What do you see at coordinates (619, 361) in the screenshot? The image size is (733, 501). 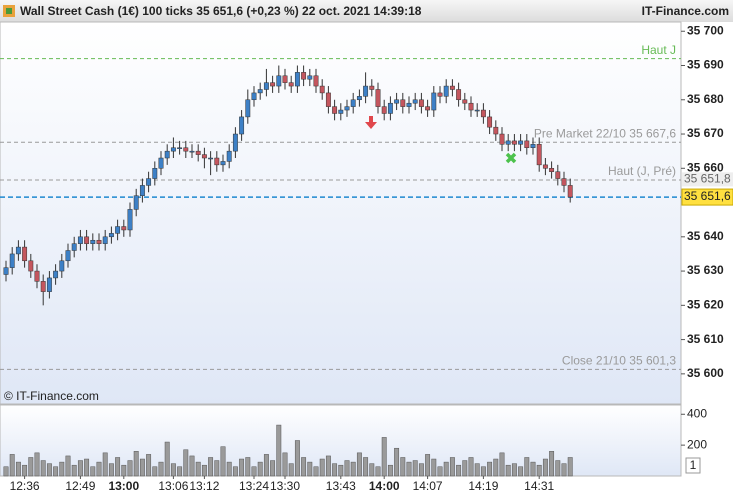 I see `level-label: Close 21/10 35 601,3` at bounding box center [619, 361].